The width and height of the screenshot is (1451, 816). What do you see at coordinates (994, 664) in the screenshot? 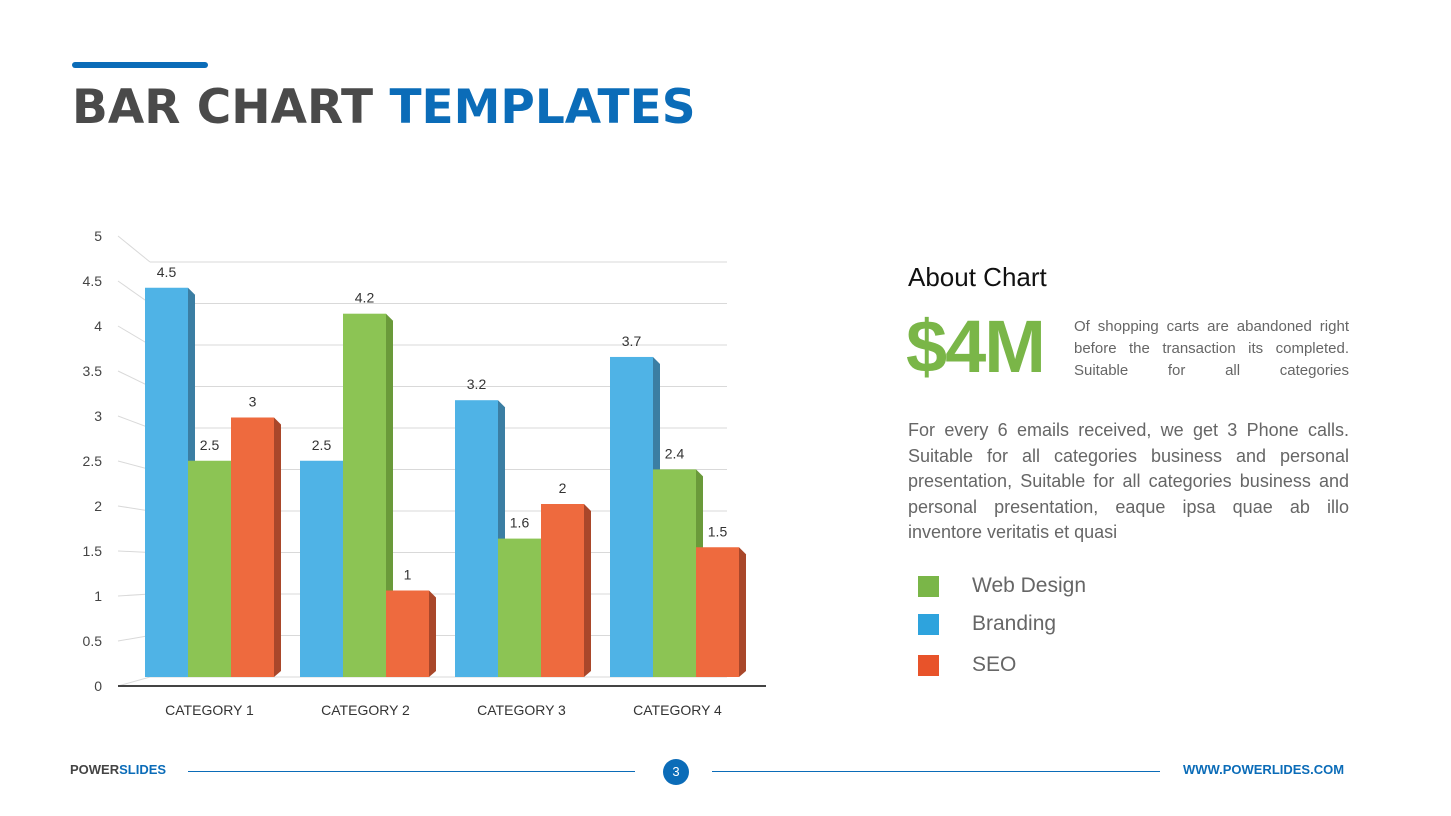
I see `legend-label: SEO` at bounding box center [994, 664].